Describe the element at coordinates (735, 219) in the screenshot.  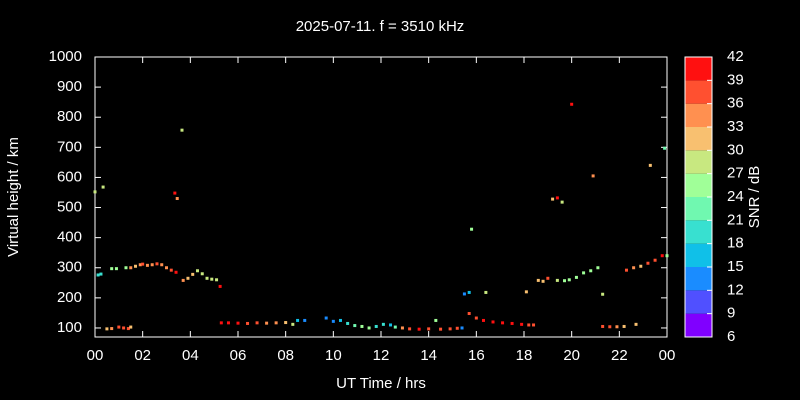
I see `colorbar-tick-label: 21` at that location.